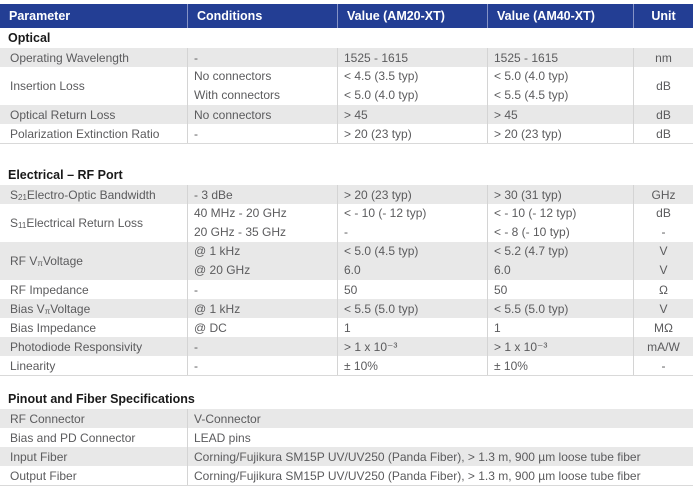  What do you see at coordinates (412, 223) in the screenshot?
I see `cell-value-am20: < - 10 (- 12 typ) -` at bounding box center [412, 223].